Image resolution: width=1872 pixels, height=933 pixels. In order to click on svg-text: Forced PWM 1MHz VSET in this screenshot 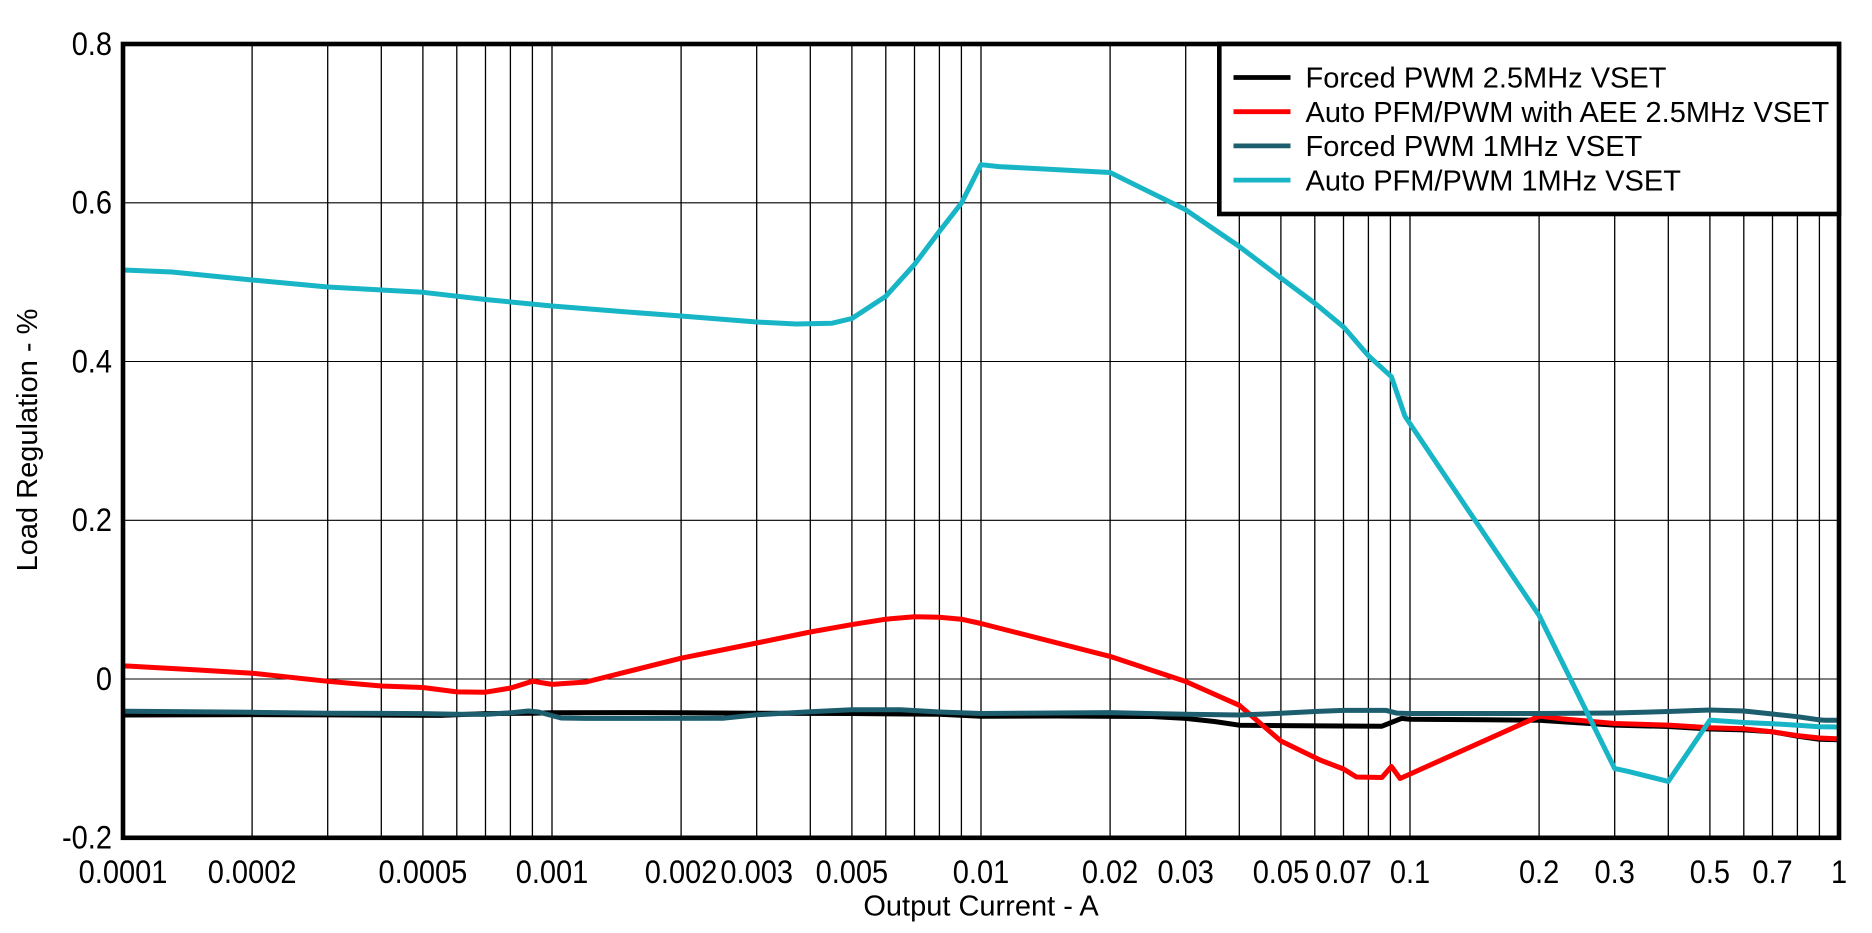, I will do `click(1474, 147)`.